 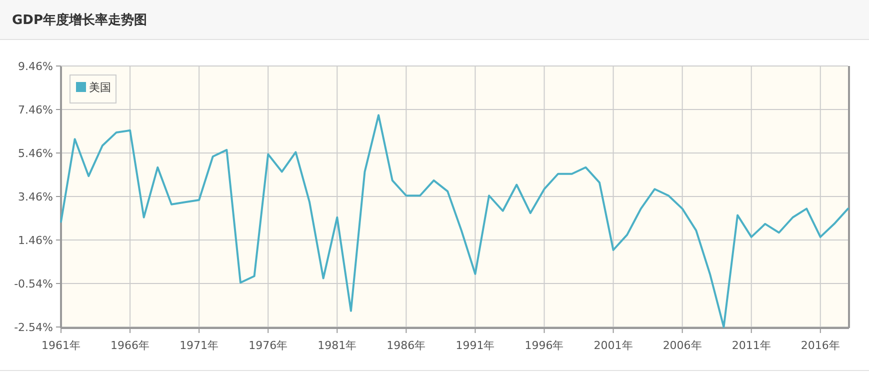 What do you see at coordinates (544, 345) in the screenshot?
I see `x-tick-label: 1996年` at bounding box center [544, 345].